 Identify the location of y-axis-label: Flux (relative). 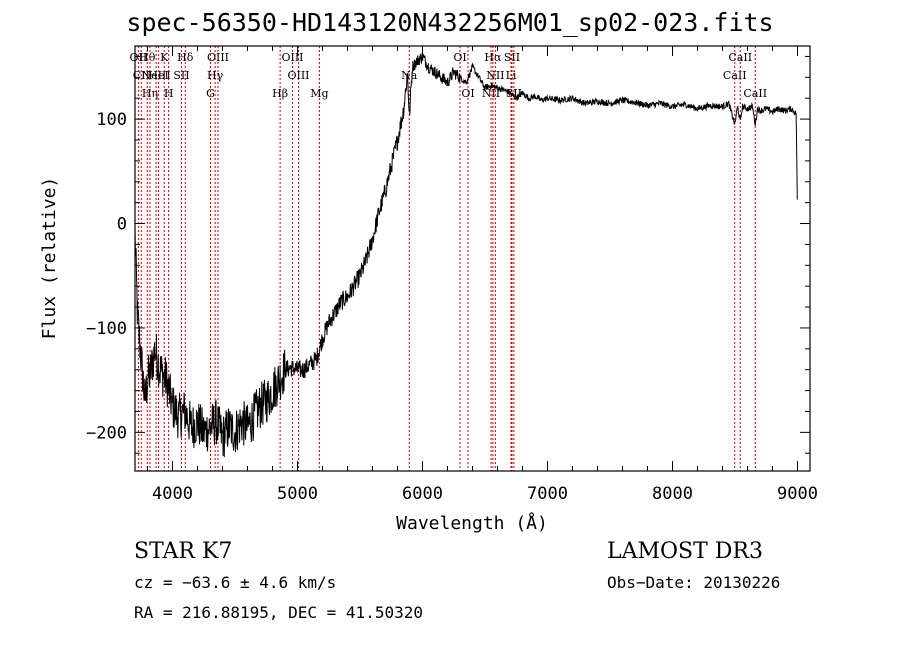
(49, 258).